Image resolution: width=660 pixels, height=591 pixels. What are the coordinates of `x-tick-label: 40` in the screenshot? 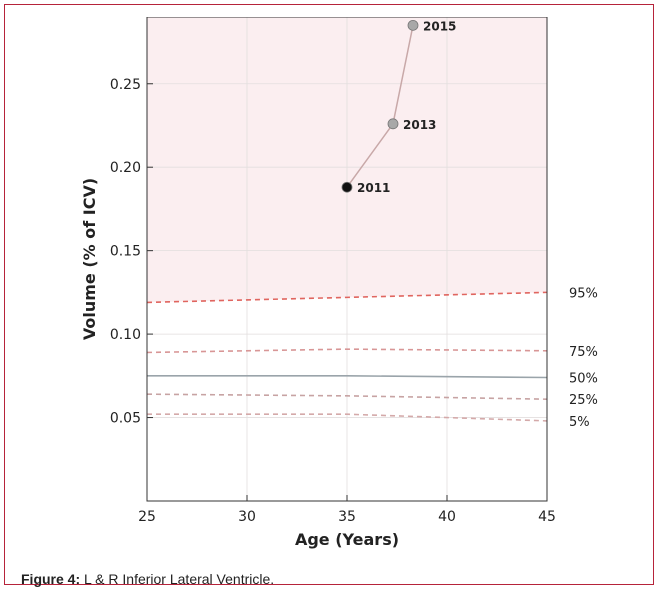 It's located at (447, 517).